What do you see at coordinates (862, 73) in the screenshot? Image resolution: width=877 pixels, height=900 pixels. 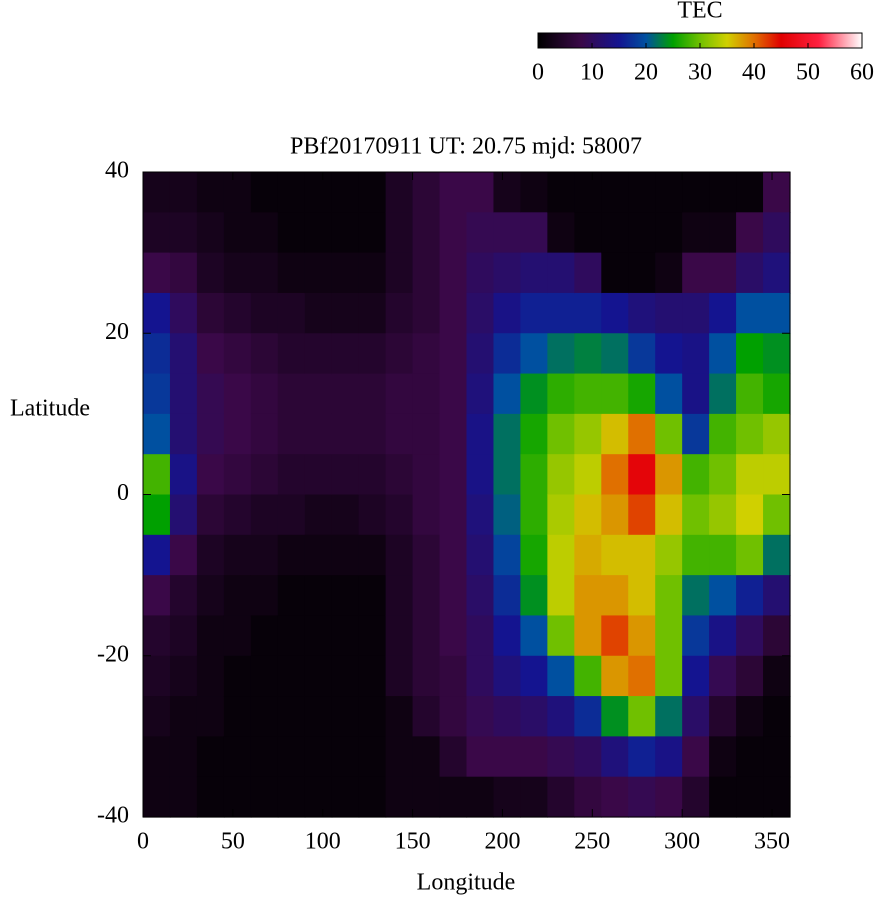 I see `colorbar-tick-label: 60` at bounding box center [862, 73].